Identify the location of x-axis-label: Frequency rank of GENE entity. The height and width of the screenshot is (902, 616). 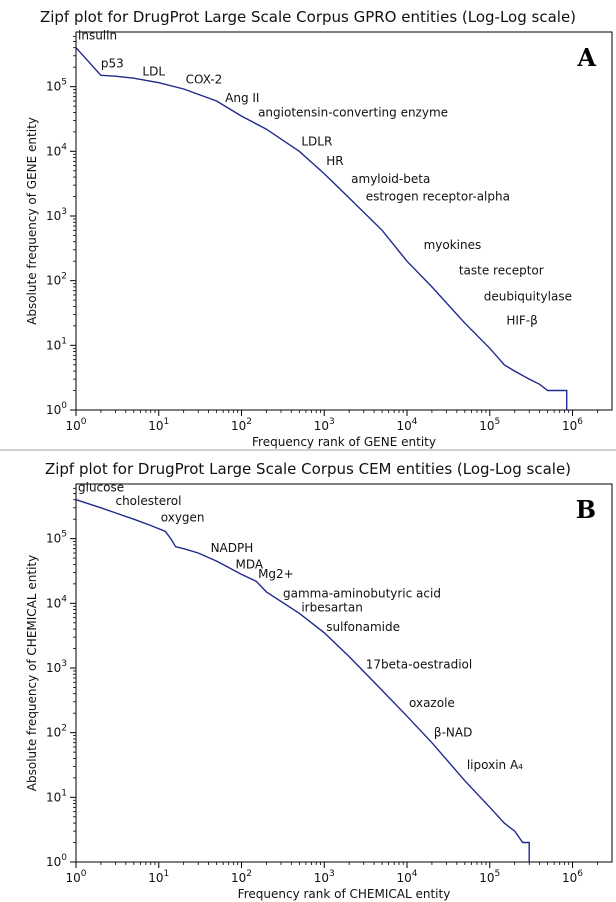
(344, 442).